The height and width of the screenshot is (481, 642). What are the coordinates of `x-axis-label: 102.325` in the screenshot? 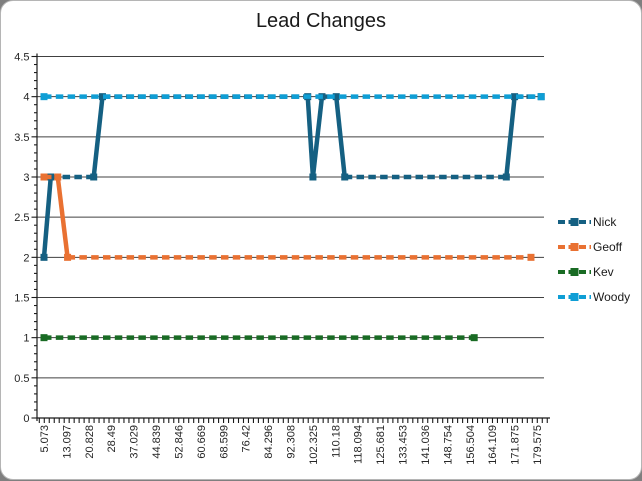 It's located at (314, 445).